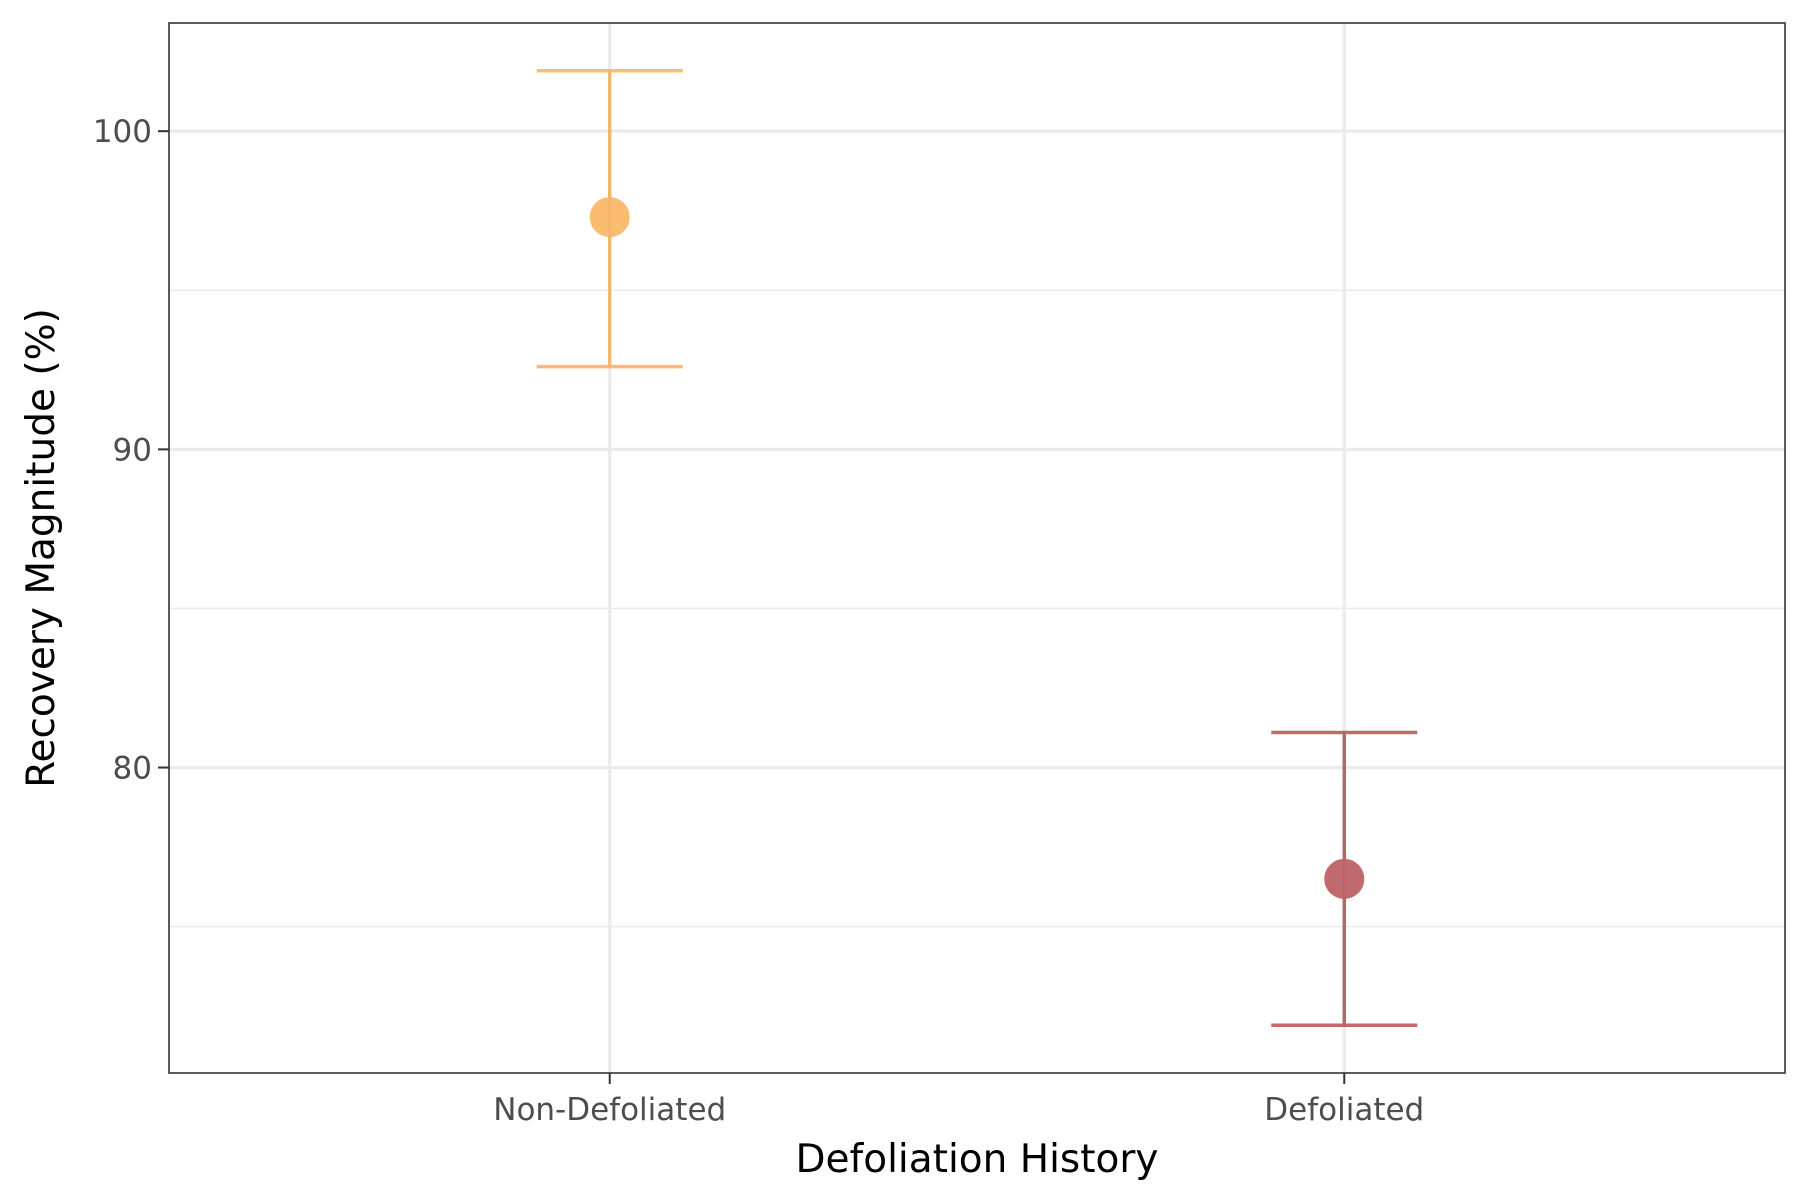 This screenshot has height=1200, width=1800. I want to click on x-tick-label: Non-Defoliated, so click(609, 1110).